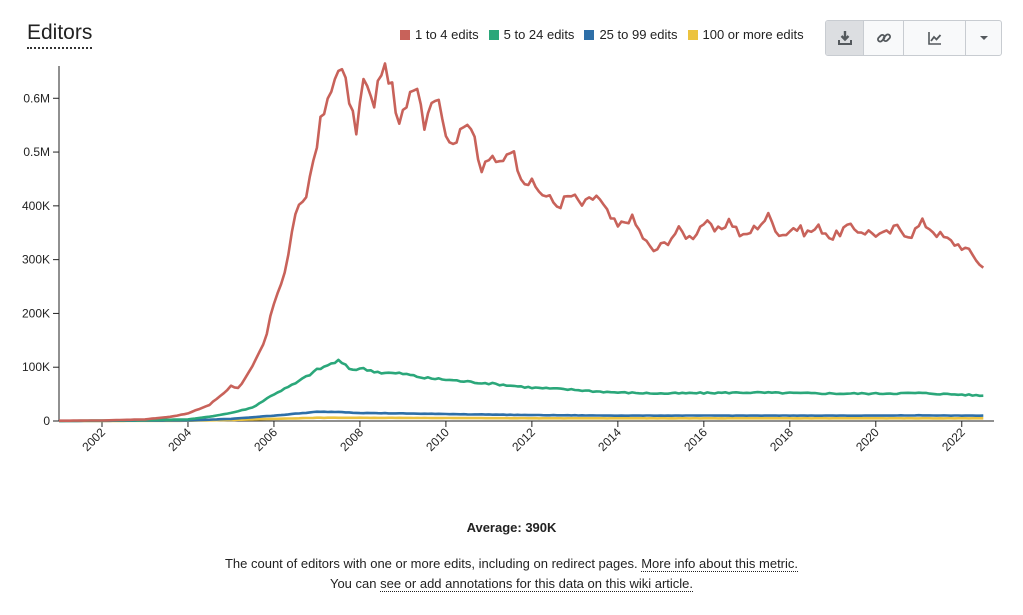 The width and height of the screenshot is (1023, 615). Describe the element at coordinates (36, 260) in the screenshot. I see `y-tick-label: 300K` at that location.